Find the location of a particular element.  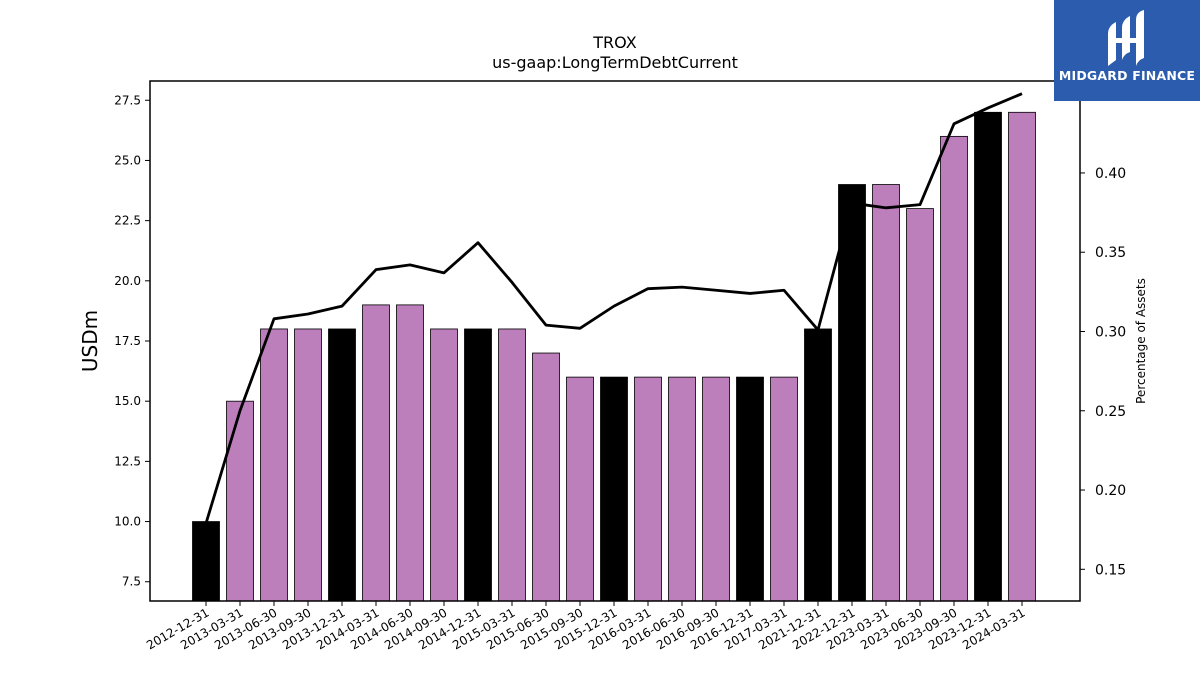

left-axis: 7.5 10.0 12.5 15.0 17.5 20.0 22.5 25.0 27.5 is located at coordinates (132, 341).